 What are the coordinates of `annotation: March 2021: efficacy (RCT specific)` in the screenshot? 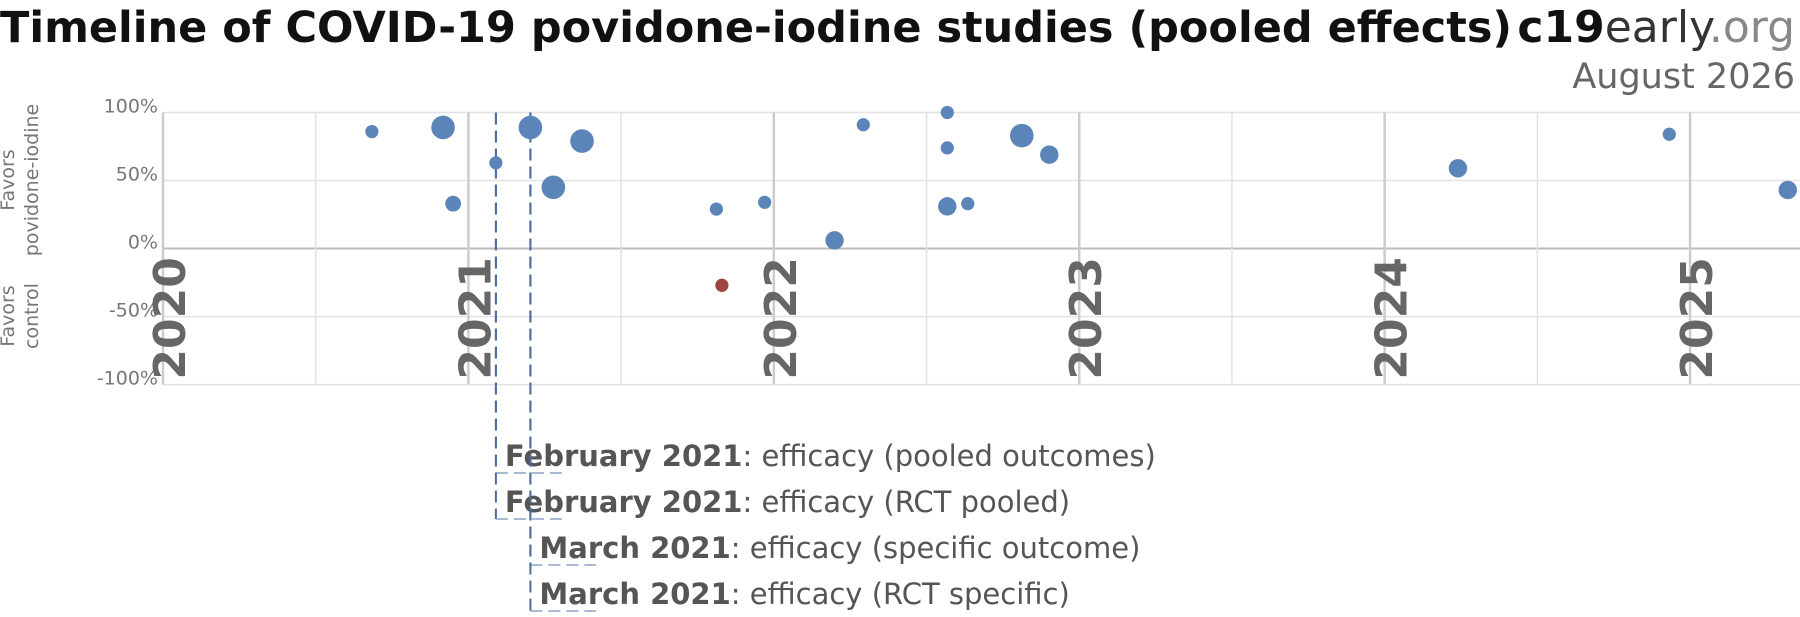 It's located at (804, 594).